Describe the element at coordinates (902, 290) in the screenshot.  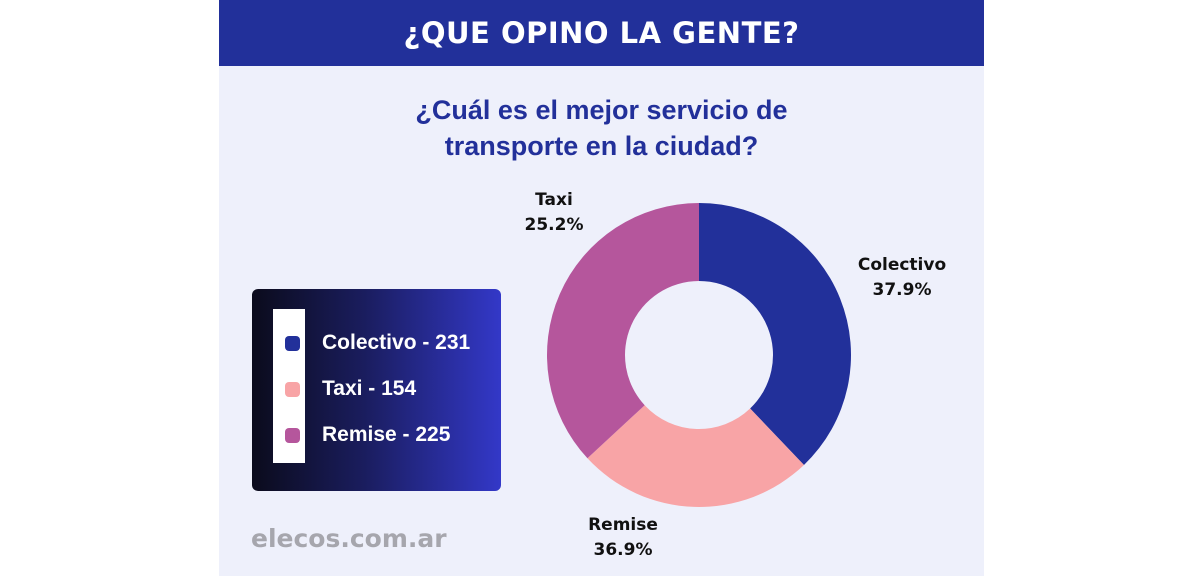
I see `slice-percent-colectivo: 37.9%` at that location.